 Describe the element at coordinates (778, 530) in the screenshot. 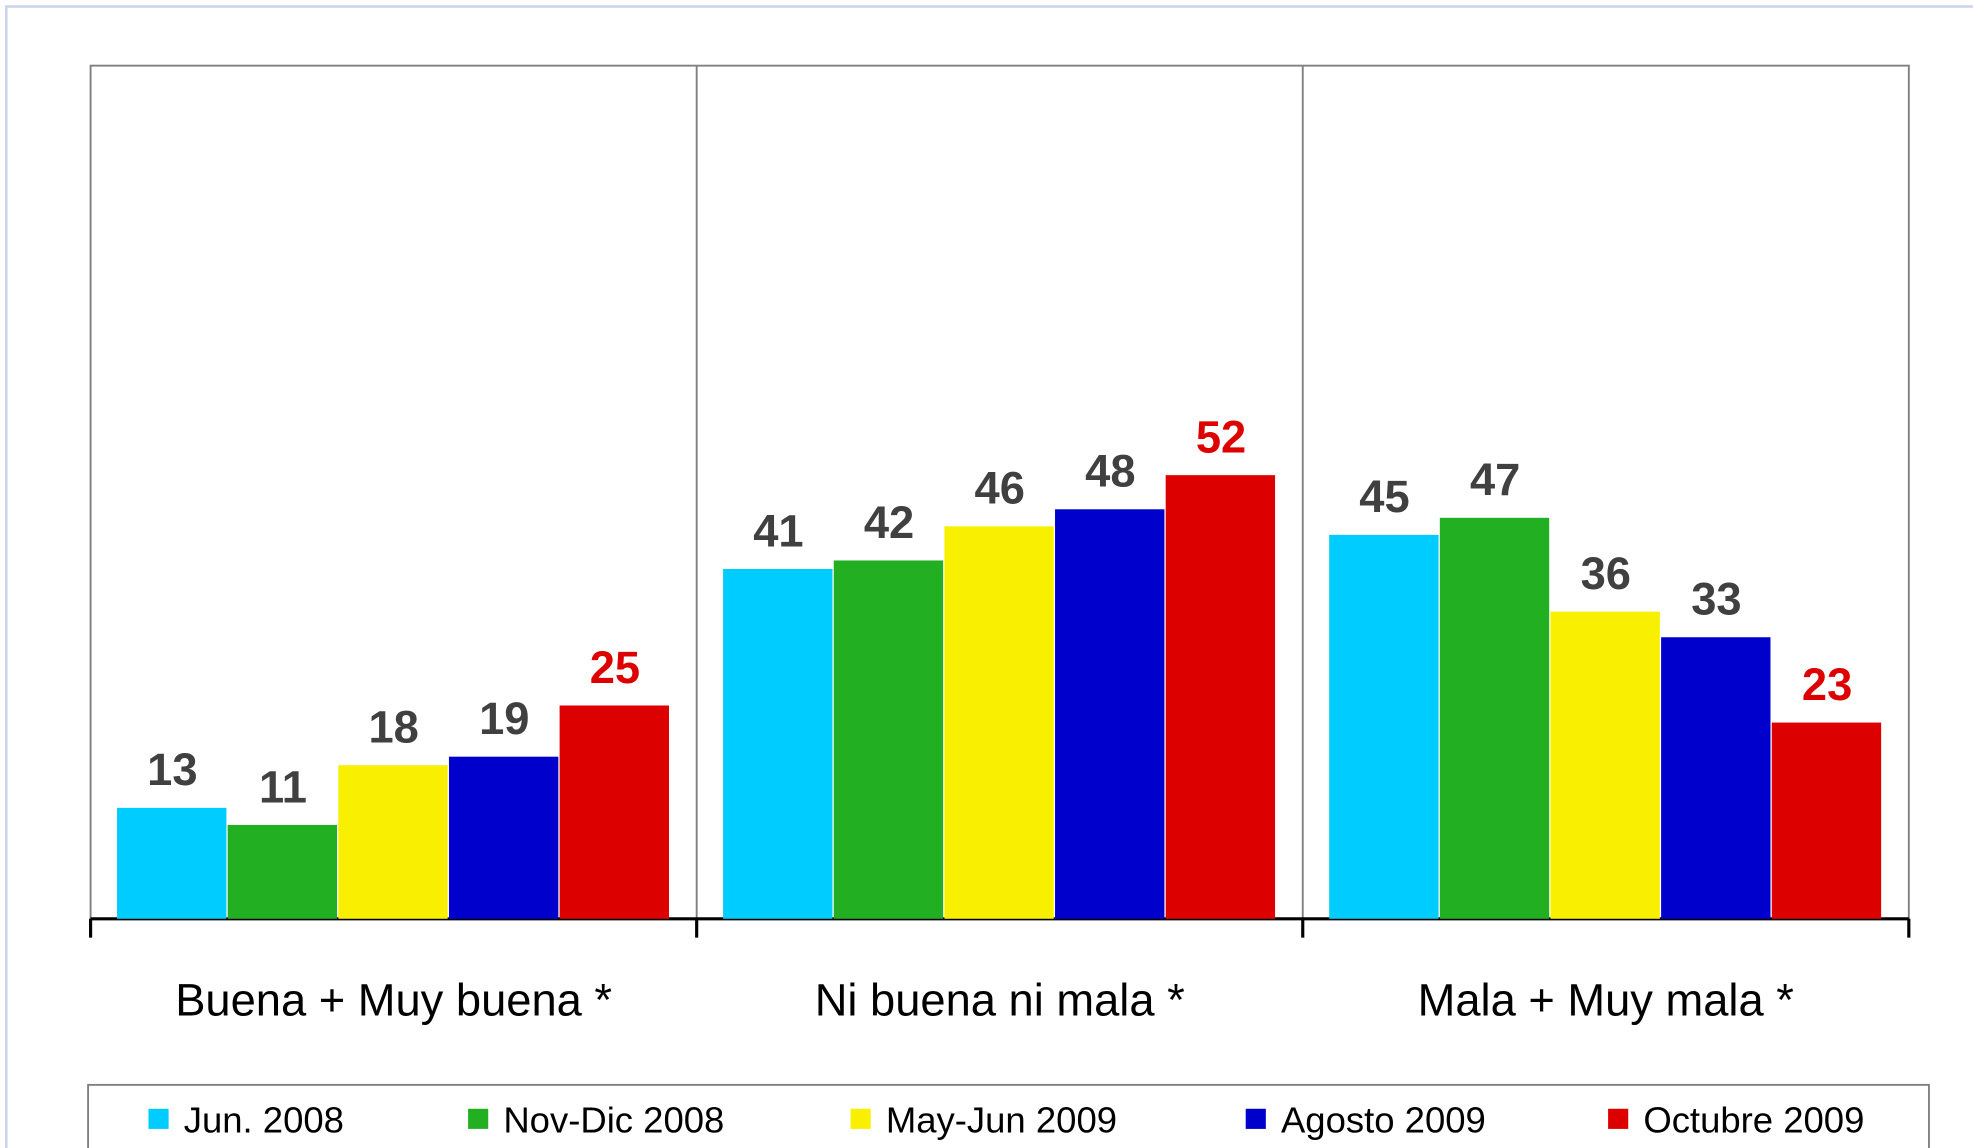

I see `value-label: 41` at that location.